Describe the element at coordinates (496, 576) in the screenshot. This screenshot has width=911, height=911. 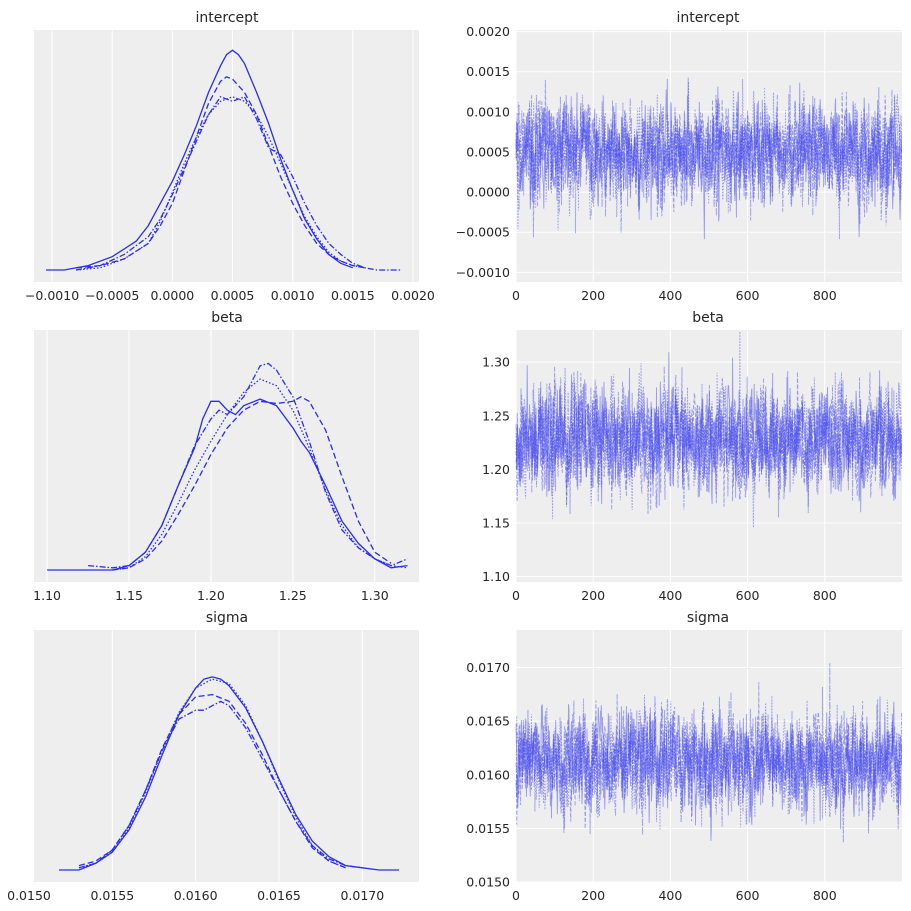
I see `beta-trace-y-tick-label: 1.10` at that location.